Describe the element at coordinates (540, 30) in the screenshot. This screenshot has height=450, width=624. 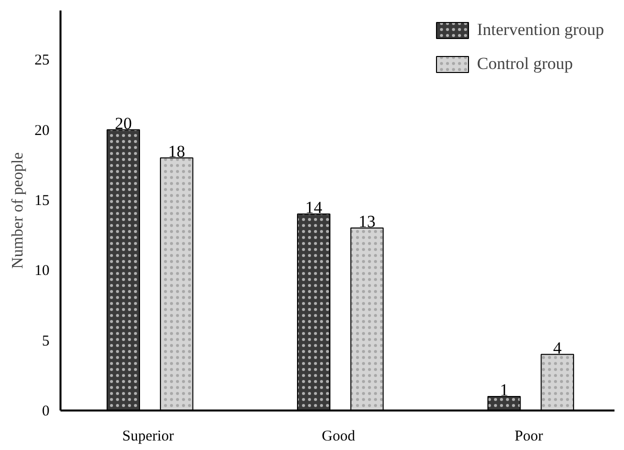
I see `legend-label: Intervention group` at that location.